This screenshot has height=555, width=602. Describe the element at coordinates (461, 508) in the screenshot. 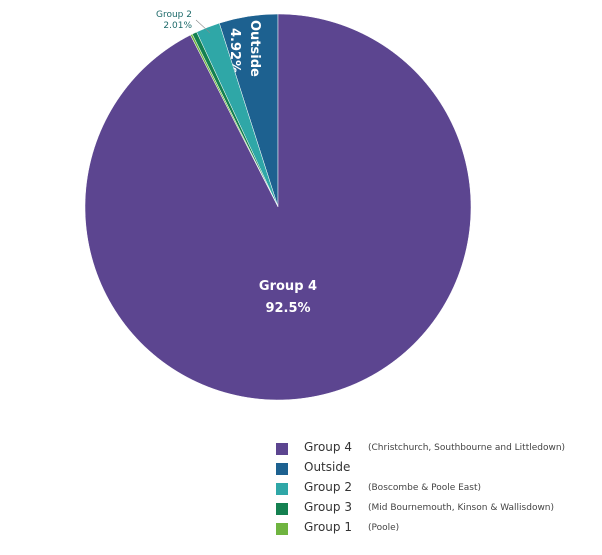

I see `legend-description: (Mid Bournemouth, Kinson & Wallisdown)` at that location.